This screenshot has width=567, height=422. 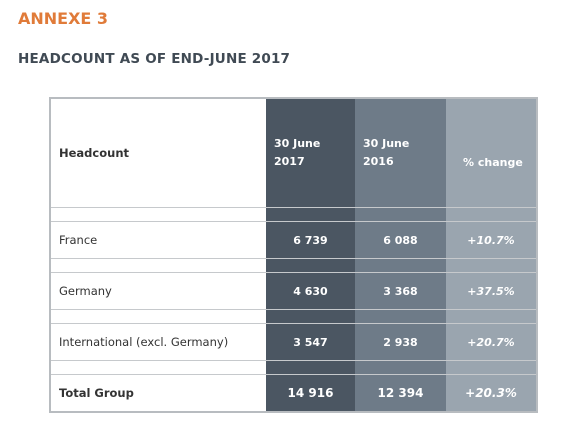 I want to click on cell: 2 938, so click(x=400, y=342).